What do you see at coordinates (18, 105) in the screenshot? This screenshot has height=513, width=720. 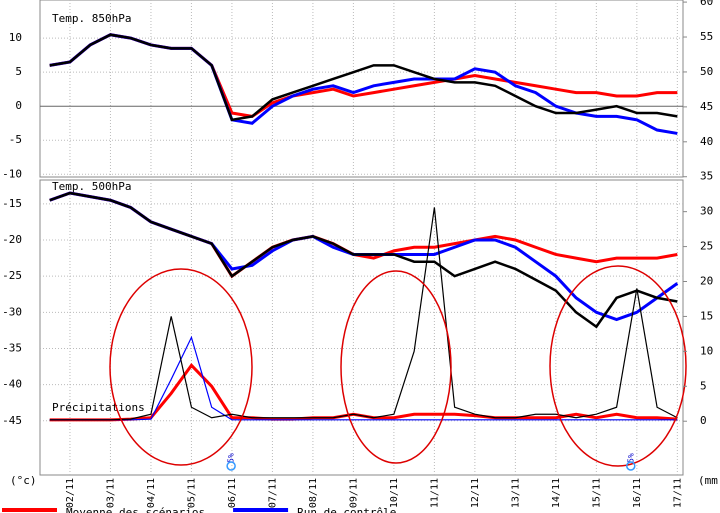 I see `y-tick-label: 0` at bounding box center [18, 105].